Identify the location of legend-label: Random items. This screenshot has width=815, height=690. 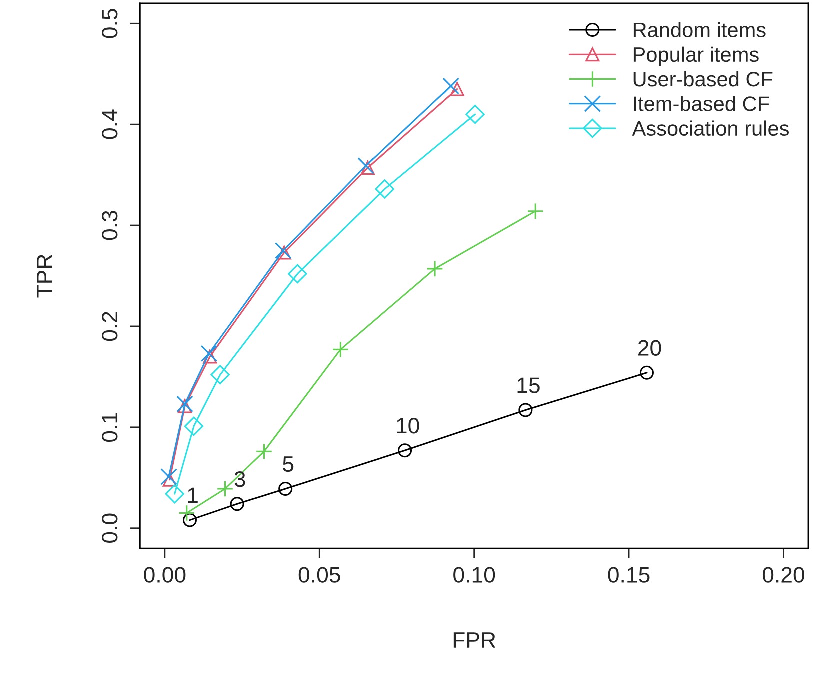
(700, 30).